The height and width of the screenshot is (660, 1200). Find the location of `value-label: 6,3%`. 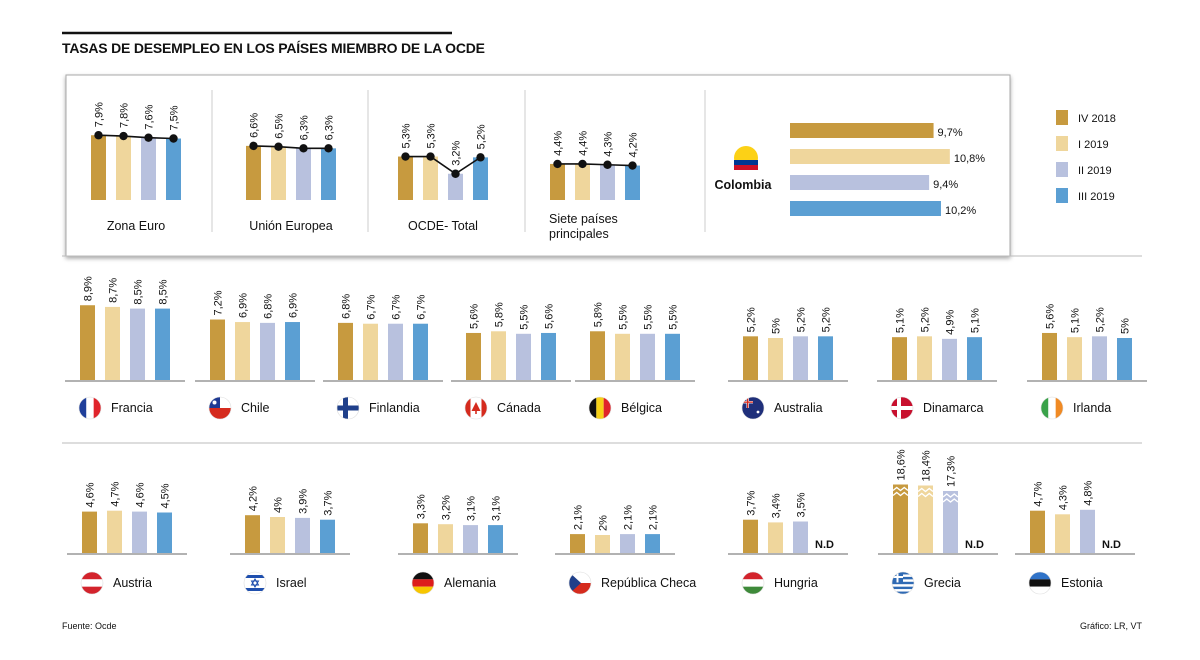

value-label: 6,3% is located at coordinates (330, 127).